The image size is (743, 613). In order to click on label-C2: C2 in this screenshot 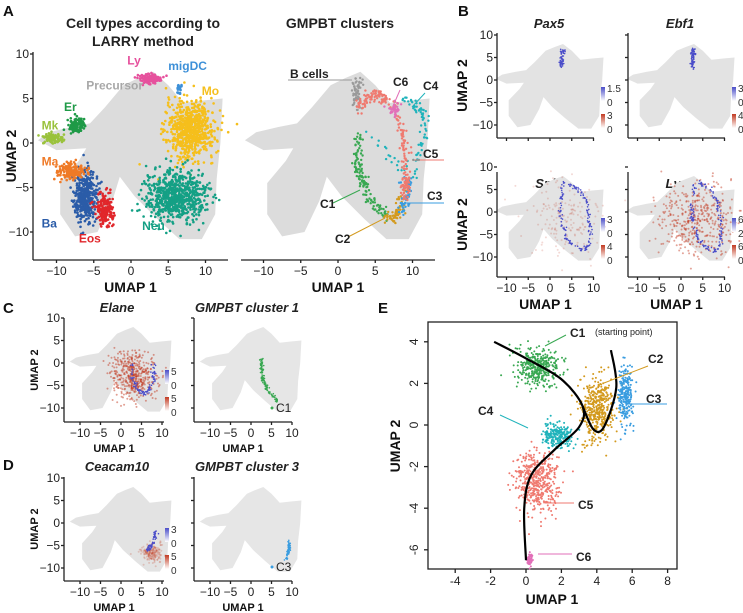, I will do `click(343, 239)`.